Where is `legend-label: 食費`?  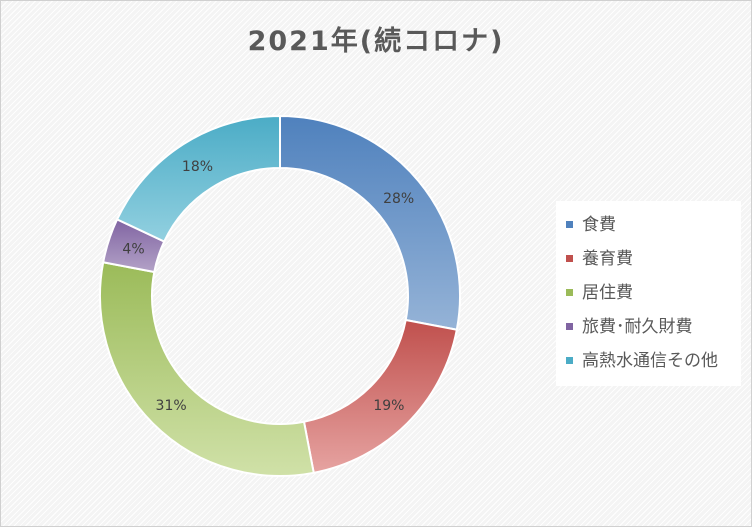
legend-label: 食費 is located at coordinates (599, 225).